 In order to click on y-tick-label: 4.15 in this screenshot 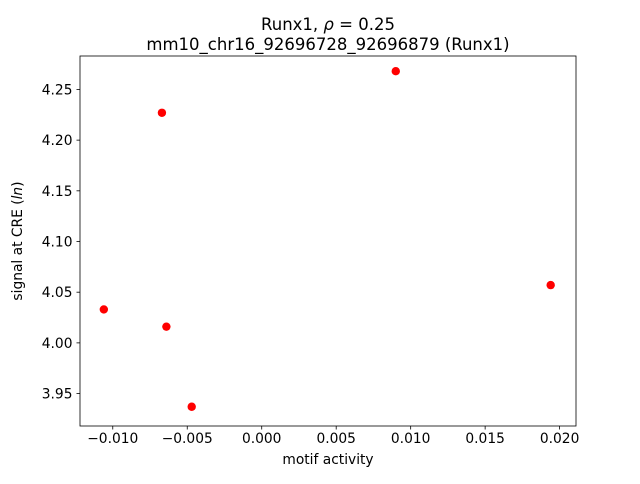, I will do `click(57, 192)`.